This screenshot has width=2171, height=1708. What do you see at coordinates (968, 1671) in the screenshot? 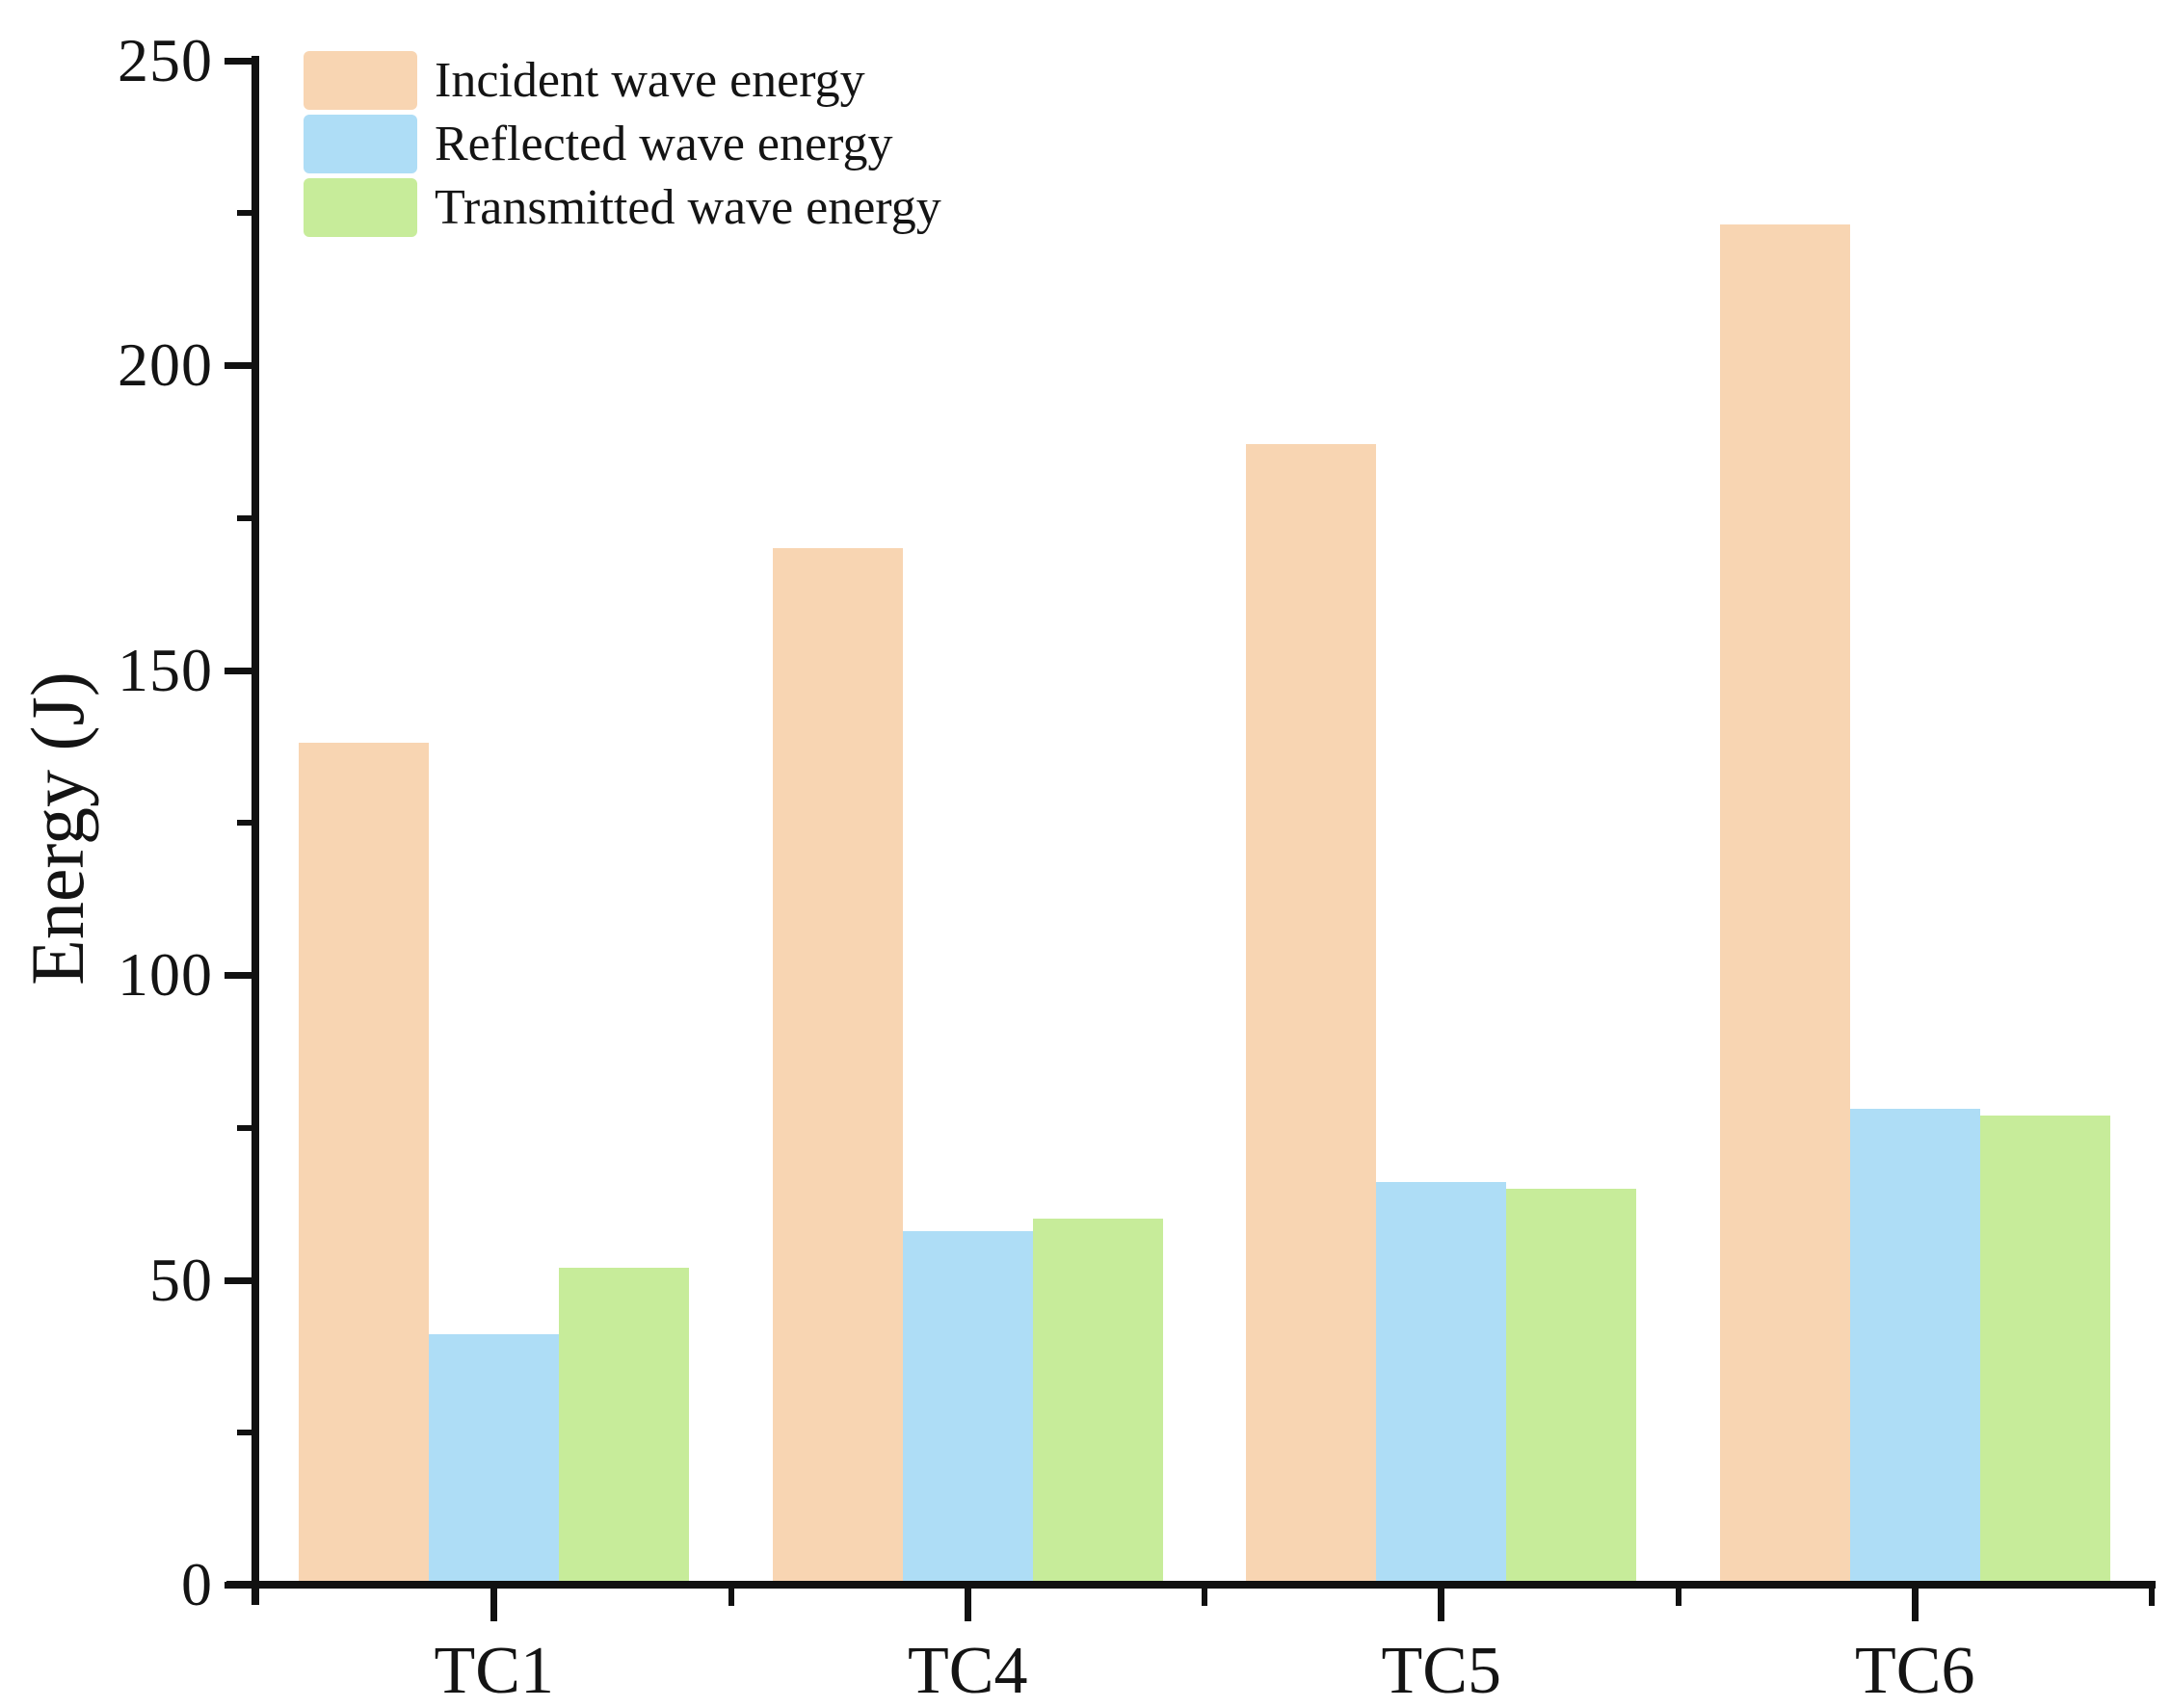
I see `x-tick-label-tc4: TC4` at bounding box center [968, 1671].